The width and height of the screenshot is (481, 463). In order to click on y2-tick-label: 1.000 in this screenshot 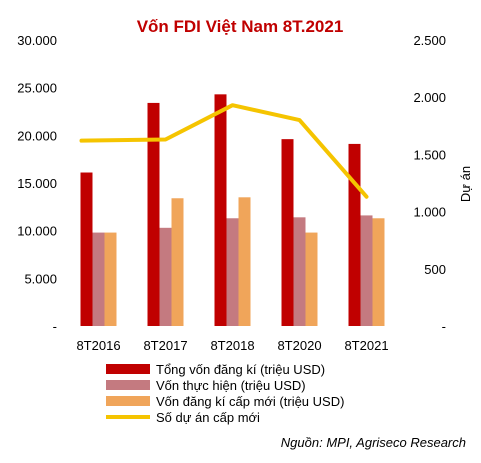, I will do `click(429, 212)`.